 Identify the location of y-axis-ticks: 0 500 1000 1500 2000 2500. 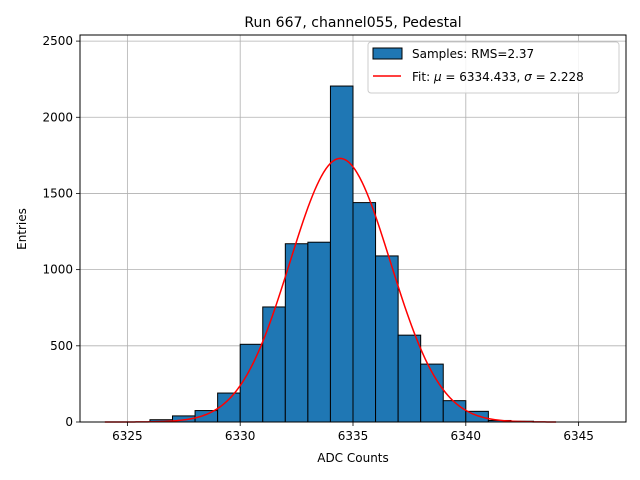
(61, 231).